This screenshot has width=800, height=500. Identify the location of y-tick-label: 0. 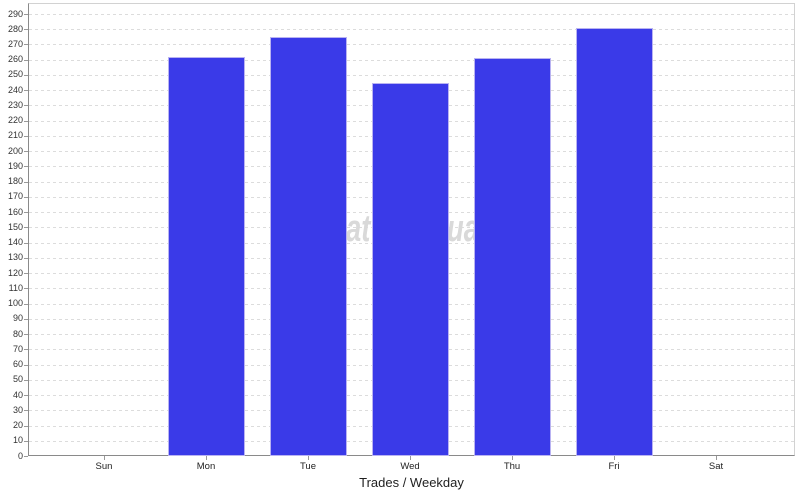
(20, 455).